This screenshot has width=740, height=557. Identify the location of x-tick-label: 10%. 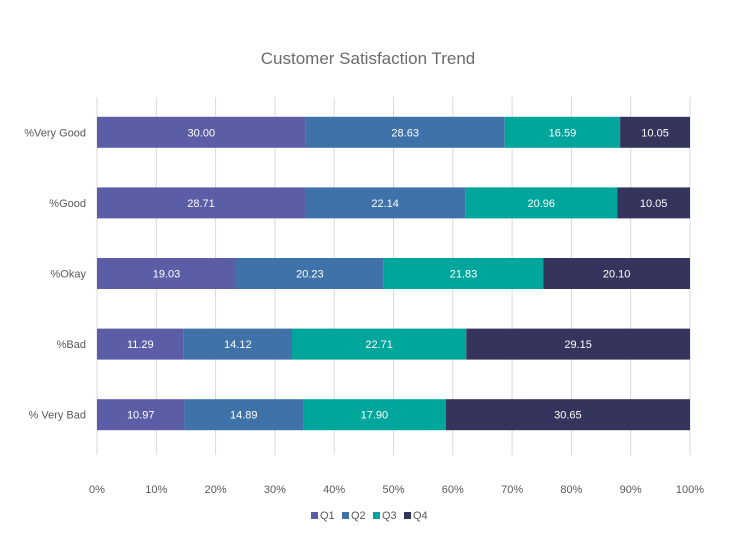
(156, 490).